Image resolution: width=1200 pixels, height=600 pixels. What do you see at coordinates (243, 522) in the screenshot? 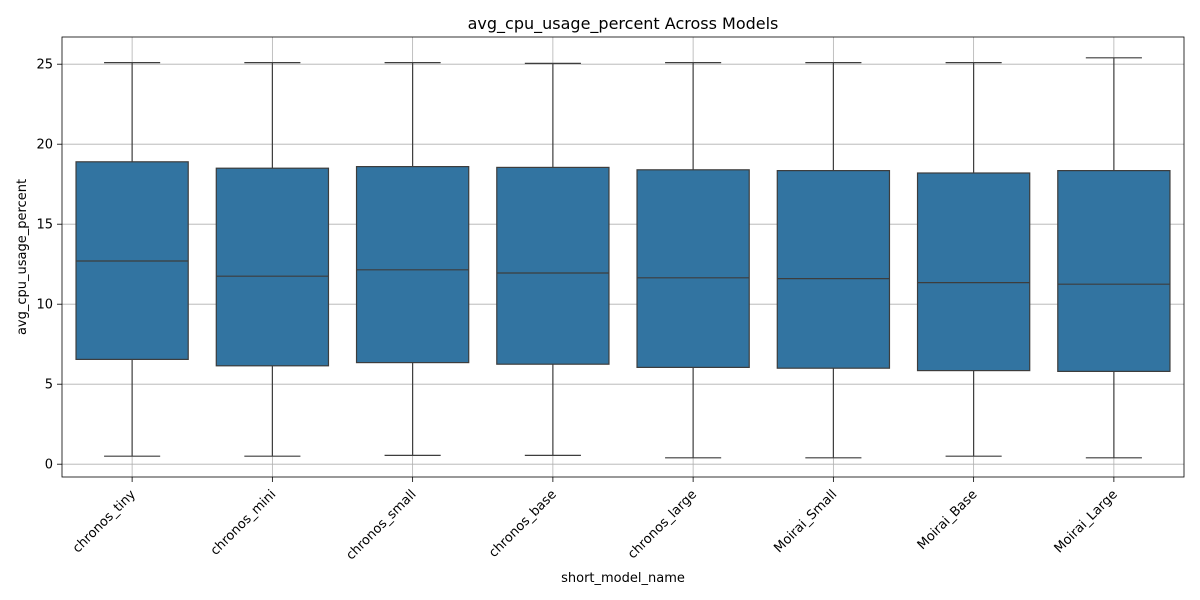
I see `x-tick-label: chronos_mini` at bounding box center [243, 522].